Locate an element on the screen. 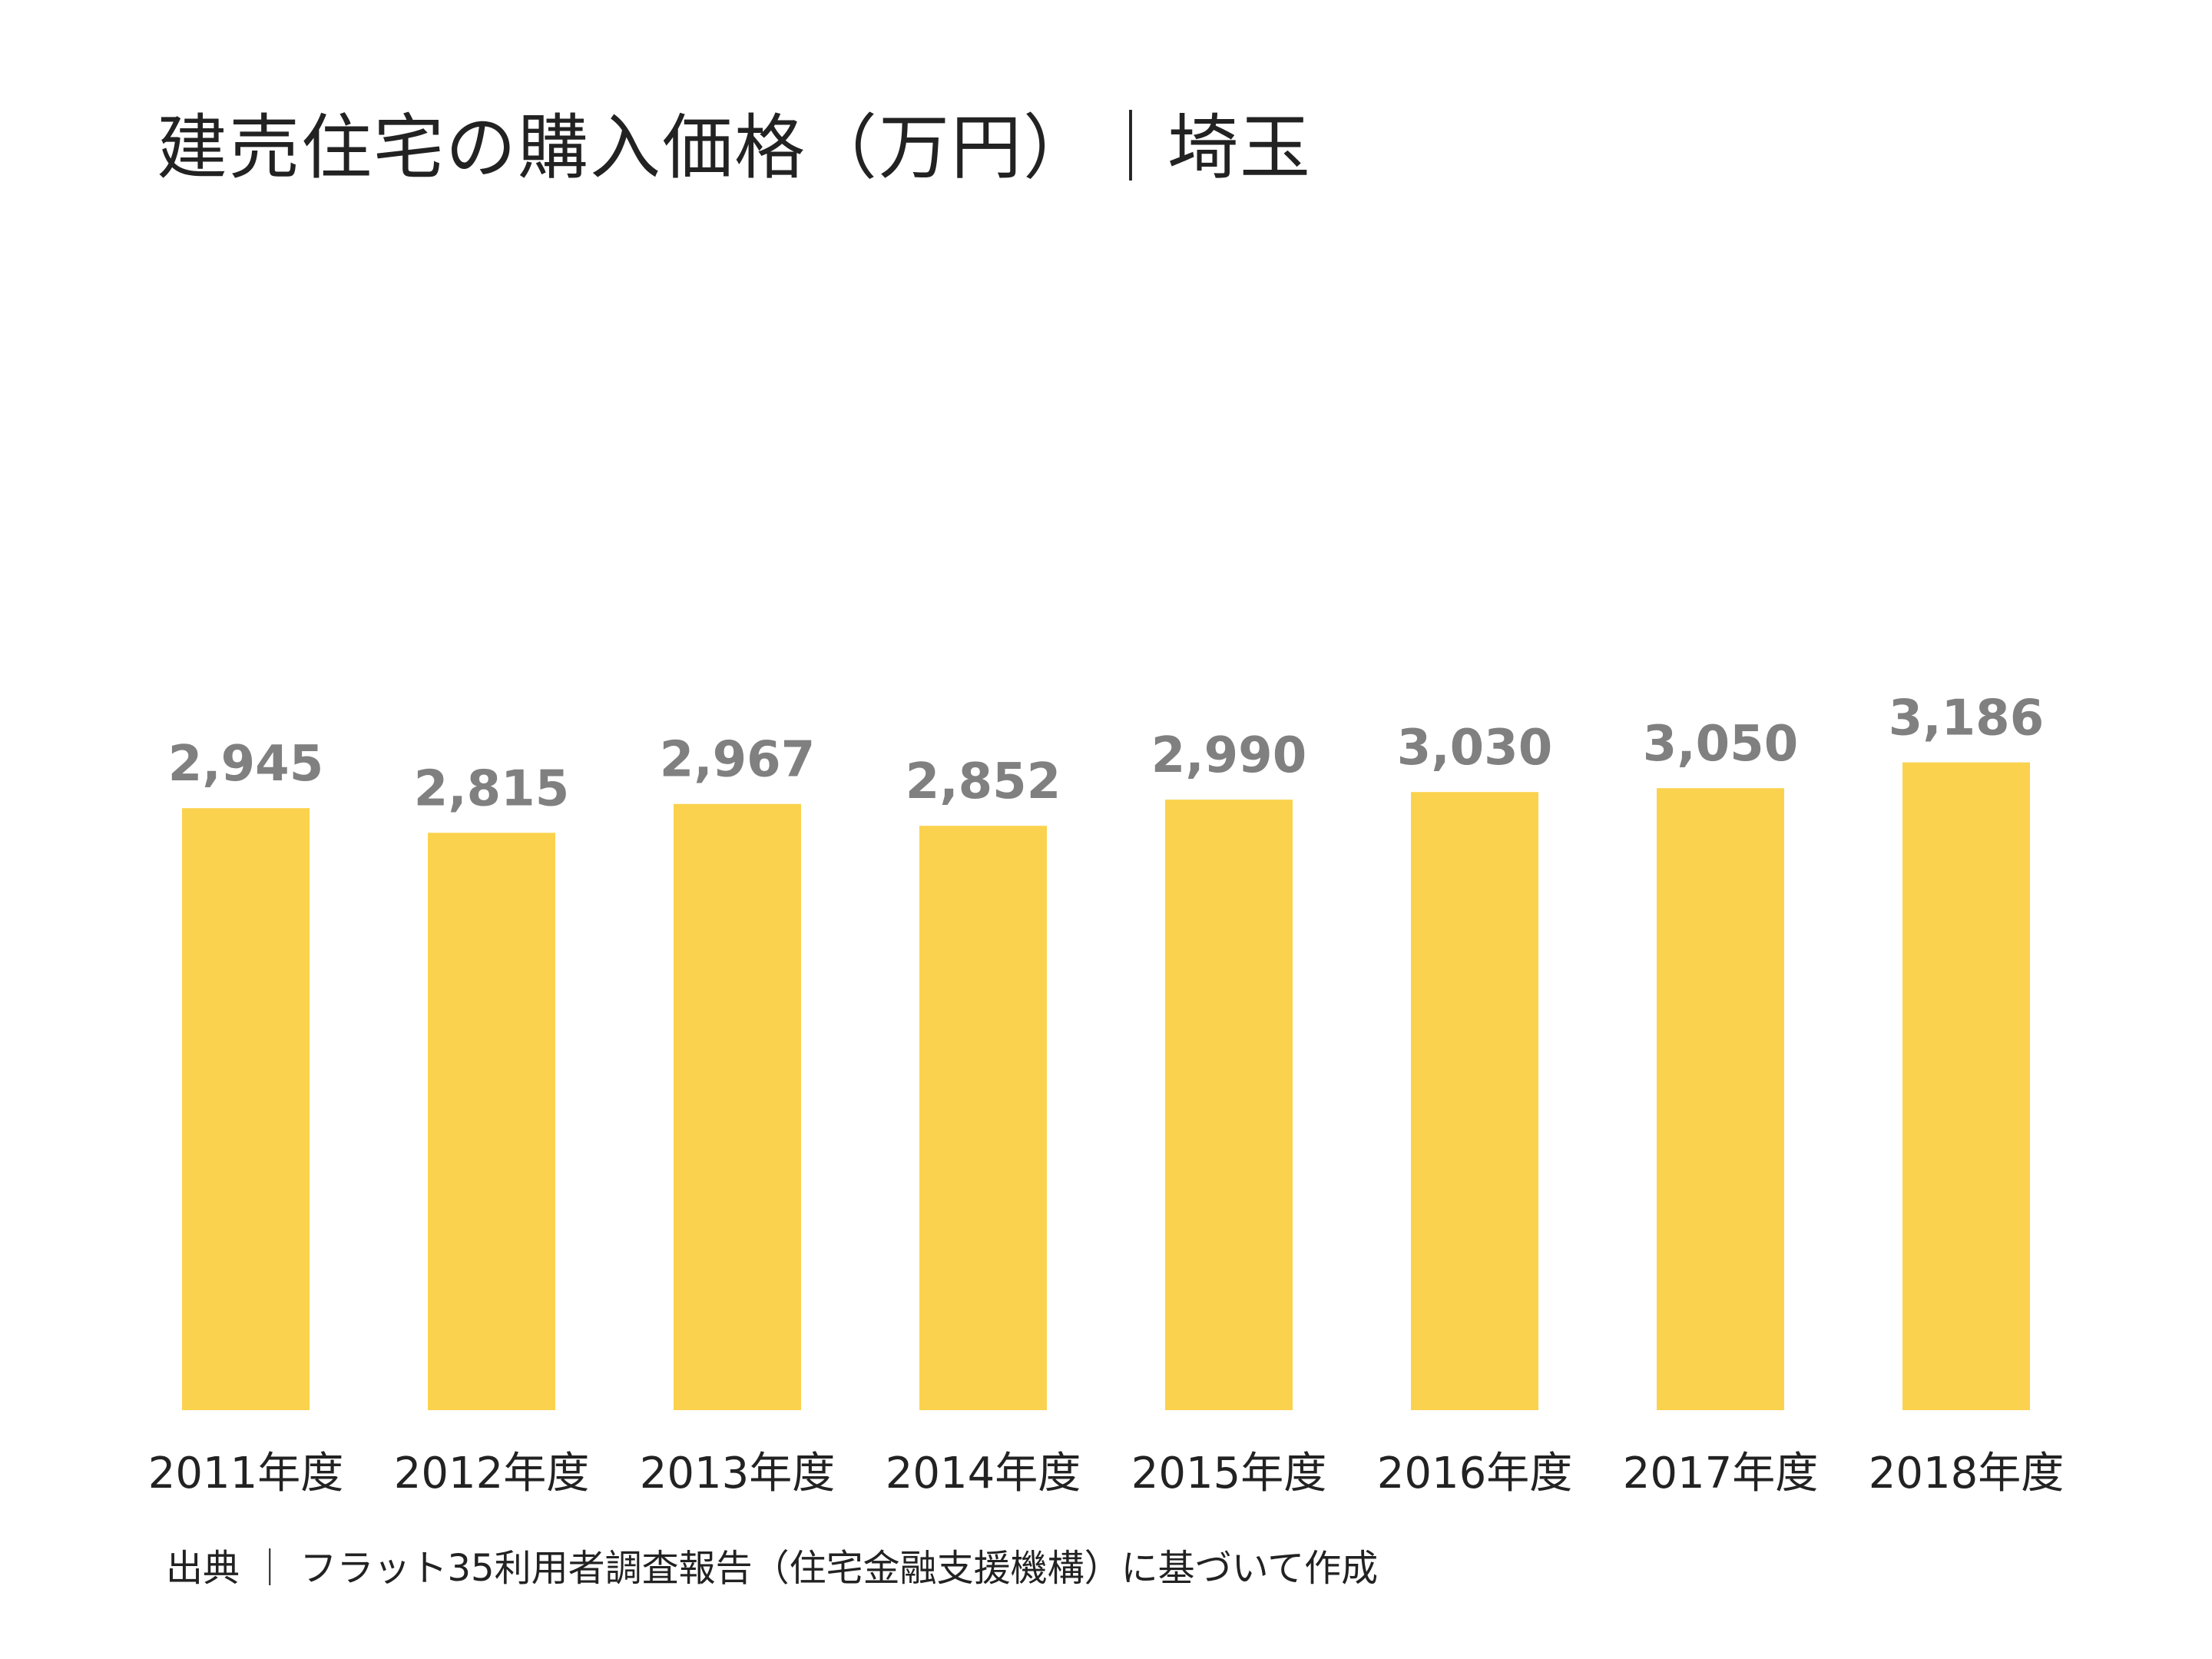 This screenshot has height=1659, width=2212. value-label: 2,990 is located at coordinates (1228, 756).